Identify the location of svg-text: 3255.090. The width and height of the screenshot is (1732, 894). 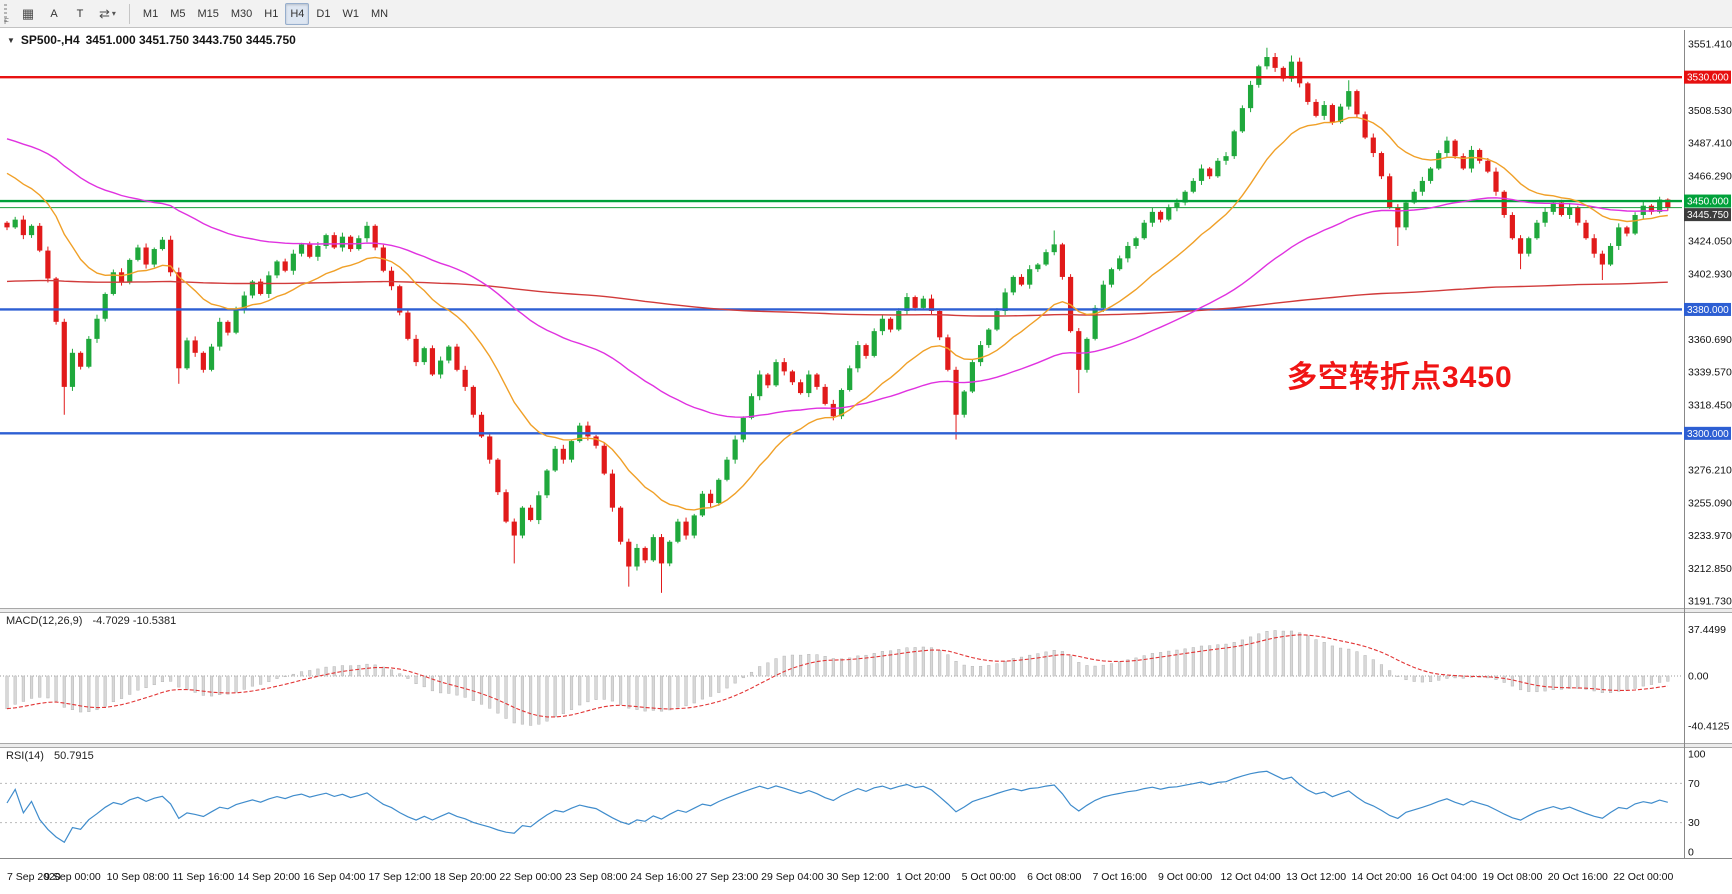
(1710, 503).